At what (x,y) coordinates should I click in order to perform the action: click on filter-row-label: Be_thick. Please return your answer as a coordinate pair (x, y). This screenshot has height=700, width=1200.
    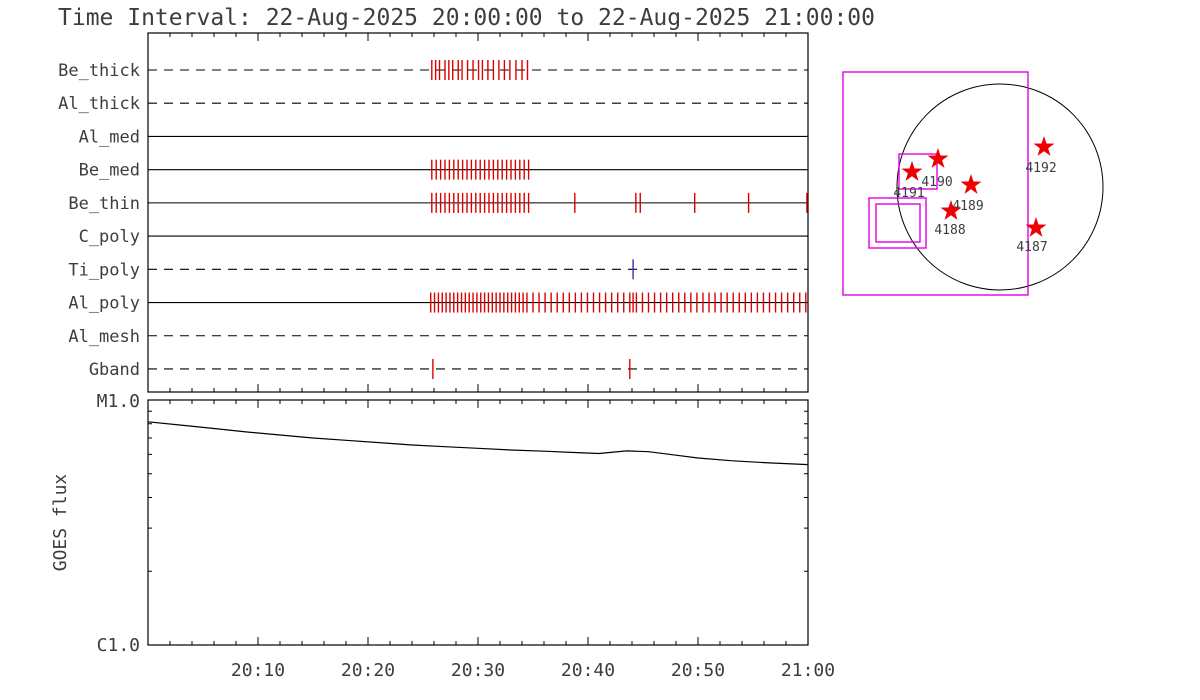
    Looking at the image, I should click on (99, 71).